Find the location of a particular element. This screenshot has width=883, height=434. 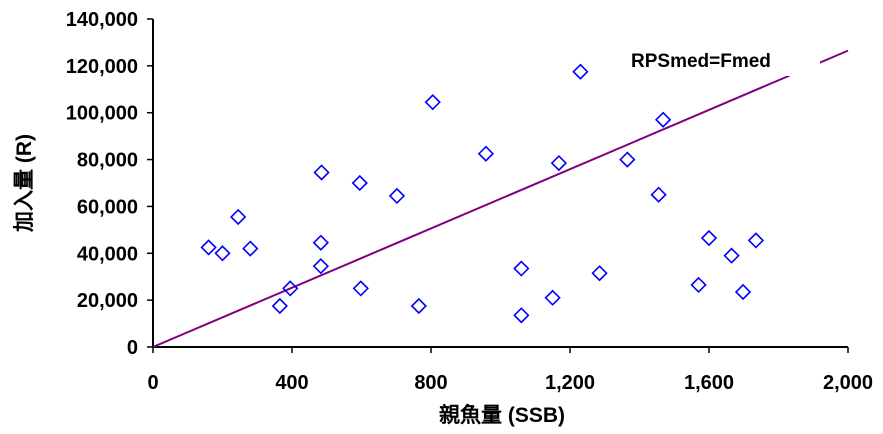

y-tick-label: 20,000 is located at coordinates (107, 301).